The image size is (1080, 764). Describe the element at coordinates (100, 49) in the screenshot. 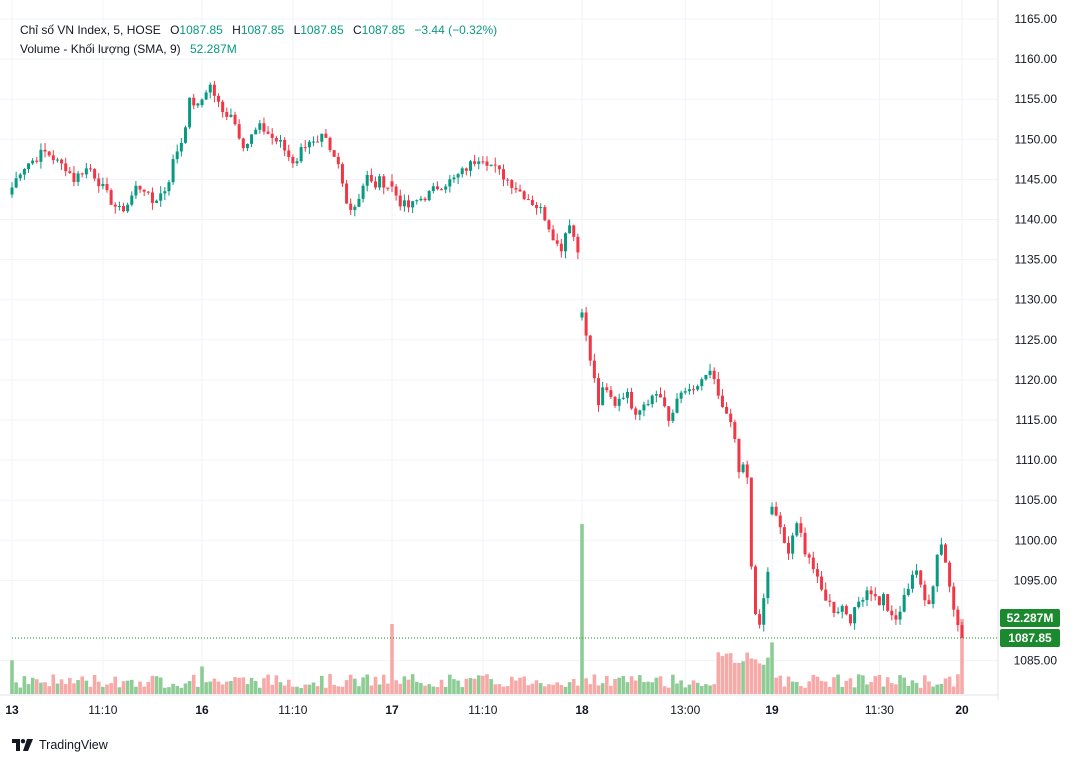

I see `legend-volume-label: Volume - Khối lượng (SMA, 9)` at that location.